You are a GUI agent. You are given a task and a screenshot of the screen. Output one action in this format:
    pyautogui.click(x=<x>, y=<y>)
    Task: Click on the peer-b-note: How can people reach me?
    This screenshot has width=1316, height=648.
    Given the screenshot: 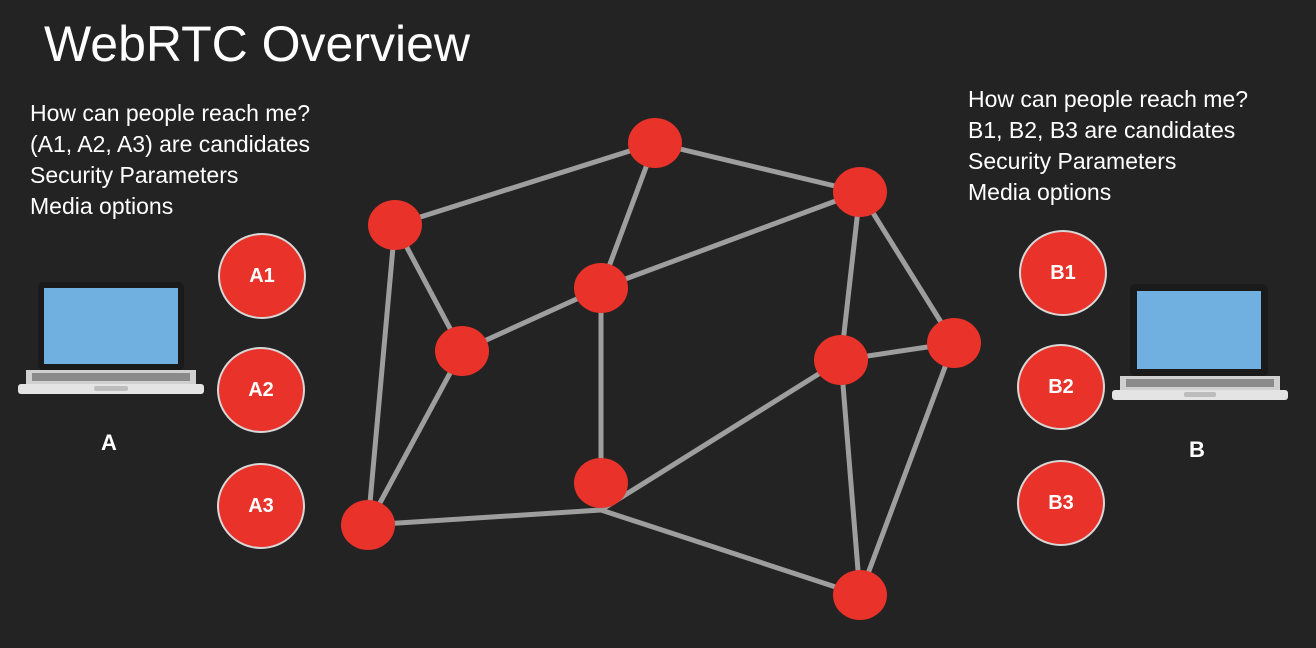 What is the action you would take?
    pyautogui.click(x=1108, y=99)
    